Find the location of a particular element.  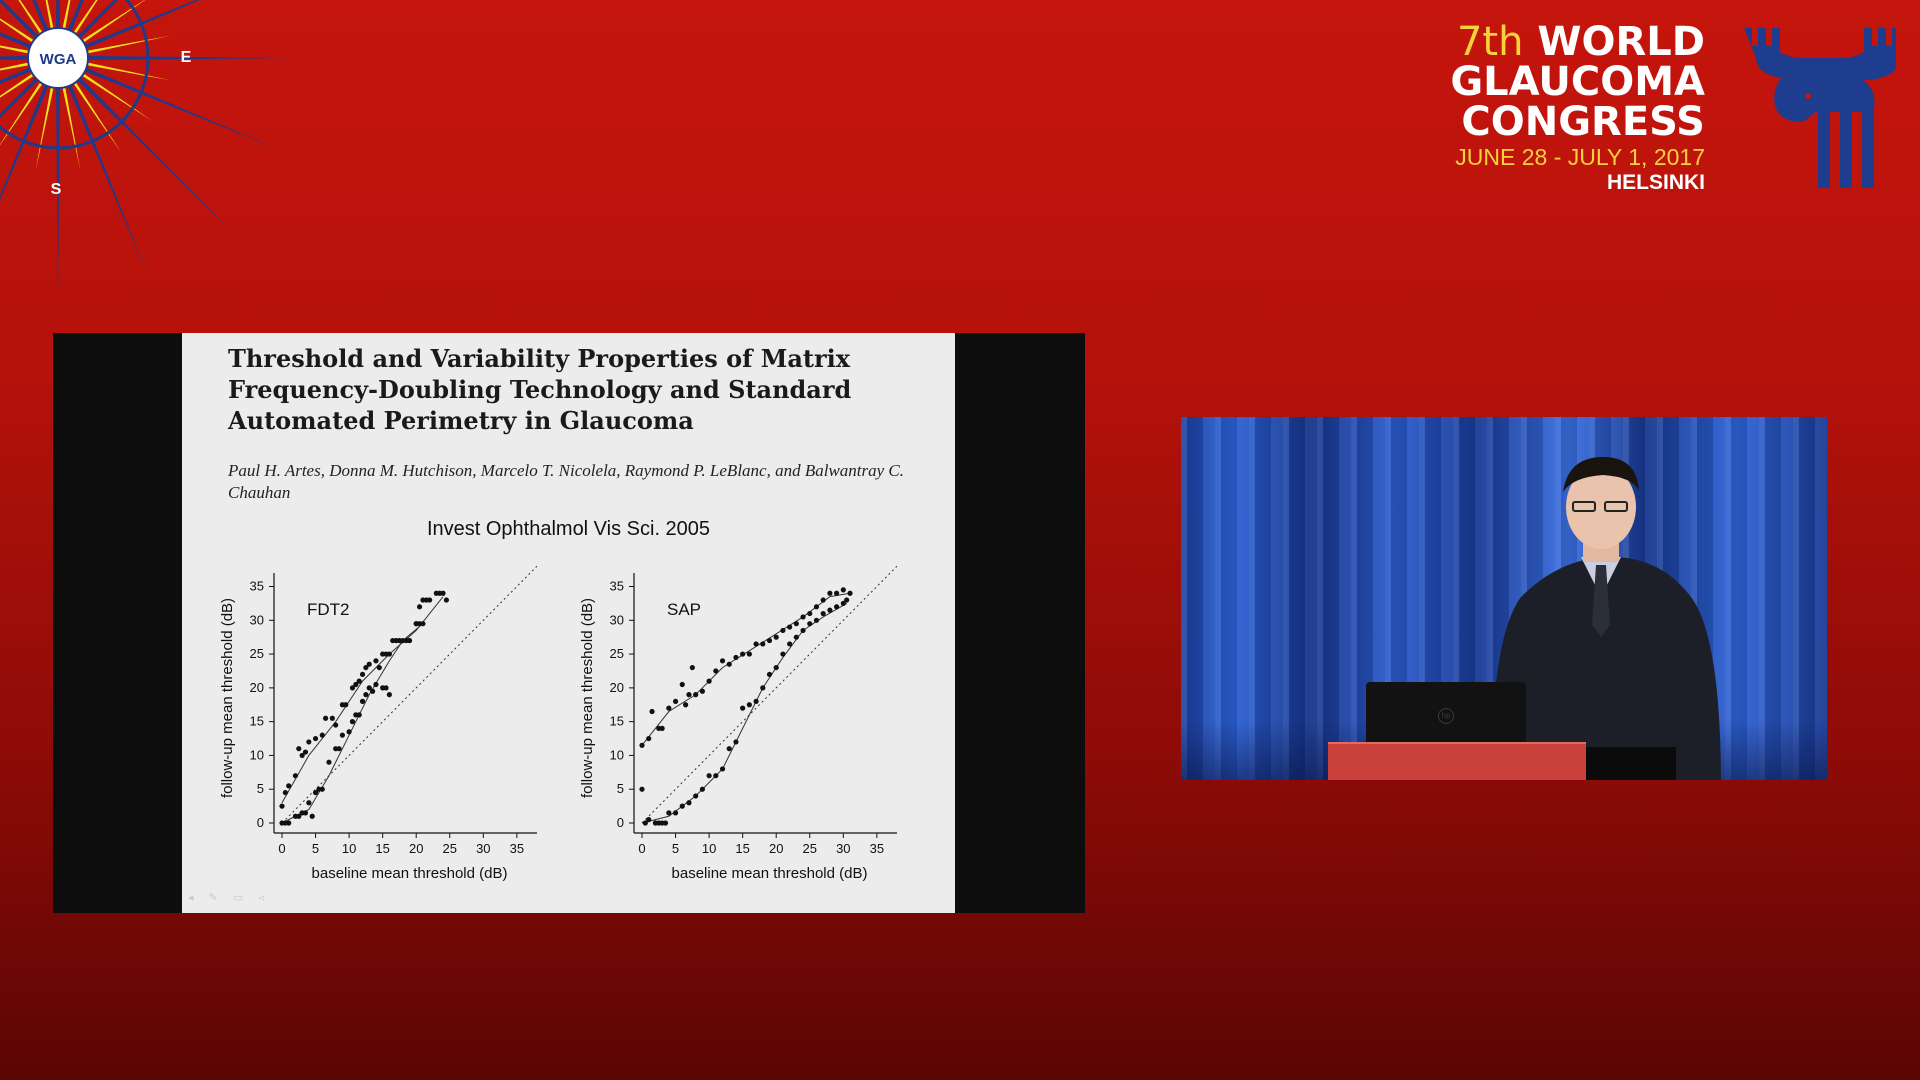

y-tick-label: 25 is located at coordinates (617, 653).